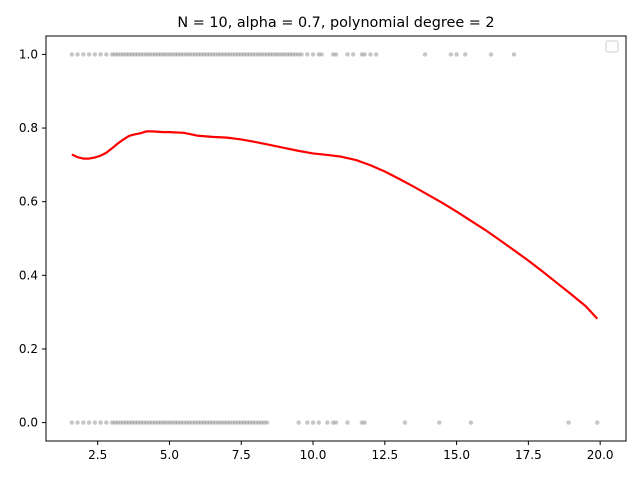  Describe the element at coordinates (241, 455) in the screenshot. I see `x-tick-label: 7.5` at that location.